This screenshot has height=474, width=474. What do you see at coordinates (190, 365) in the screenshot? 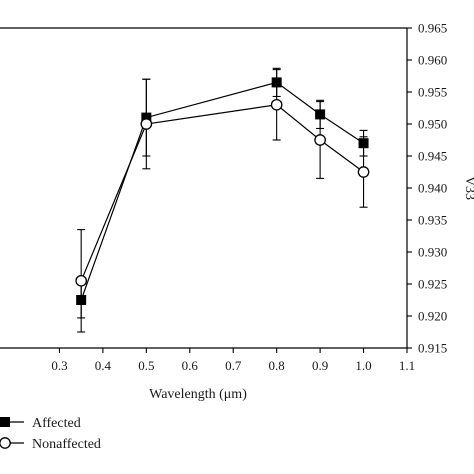
I see `x-tick-label: 0.6` at bounding box center [190, 365].